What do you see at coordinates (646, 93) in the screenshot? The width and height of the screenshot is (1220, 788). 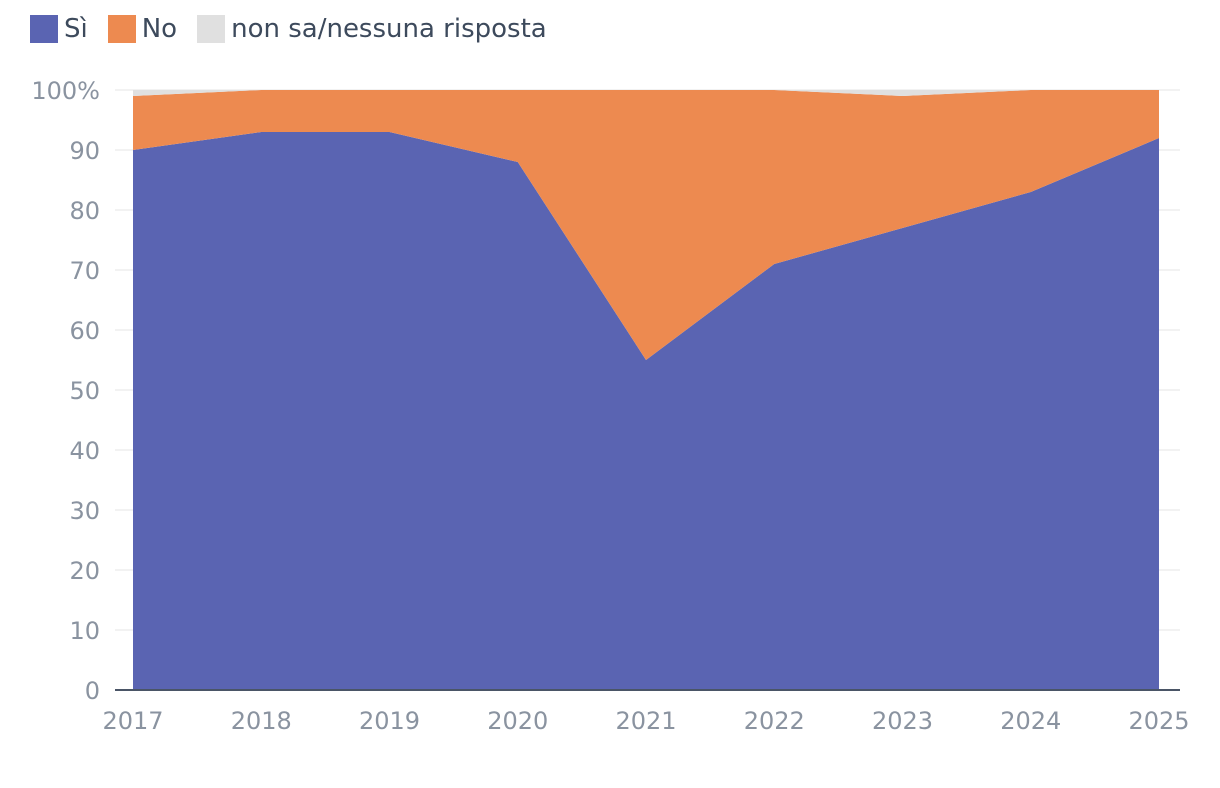 I see `area-series-nessuna-risposta` at bounding box center [646, 93].